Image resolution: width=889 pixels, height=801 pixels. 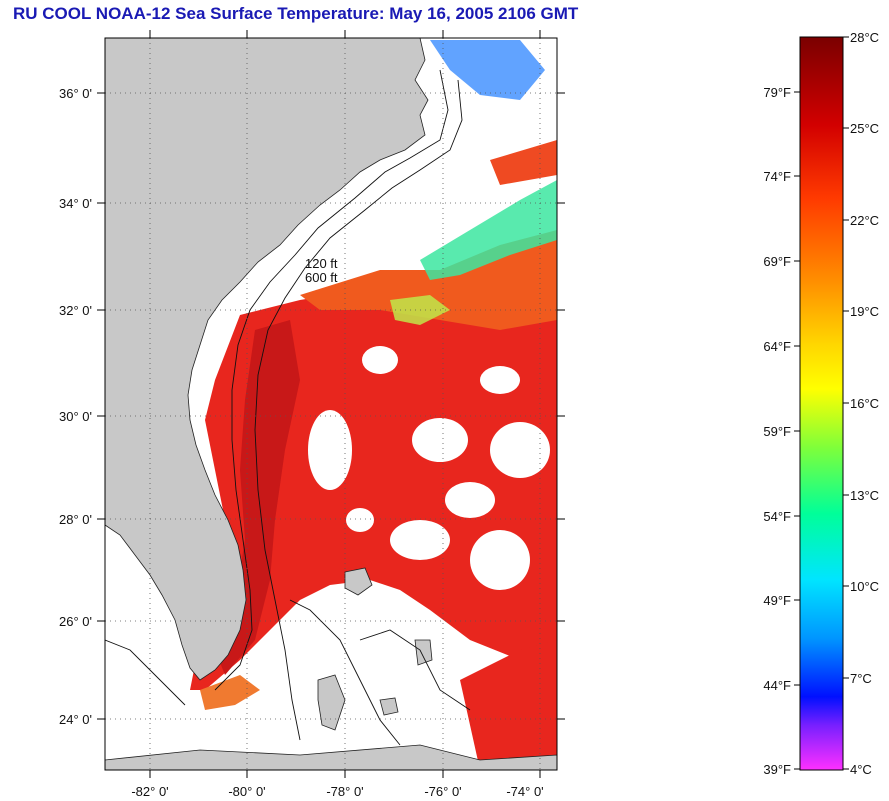 What do you see at coordinates (246, 791) in the screenshot?
I see `lon-label: -80° 0'` at bounding box center [246, 791].